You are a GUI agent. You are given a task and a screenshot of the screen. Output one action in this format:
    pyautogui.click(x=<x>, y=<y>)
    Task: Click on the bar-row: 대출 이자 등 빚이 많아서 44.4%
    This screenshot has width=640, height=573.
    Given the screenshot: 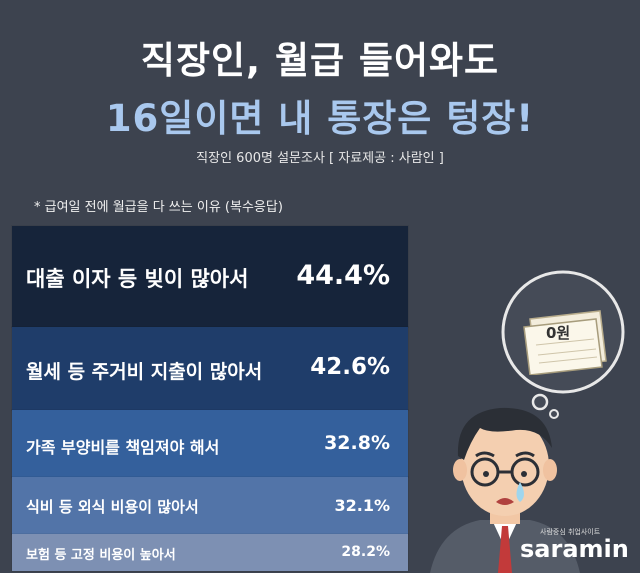 What is the action you would take?
    pyautogui.click(x=210, y=276)
    